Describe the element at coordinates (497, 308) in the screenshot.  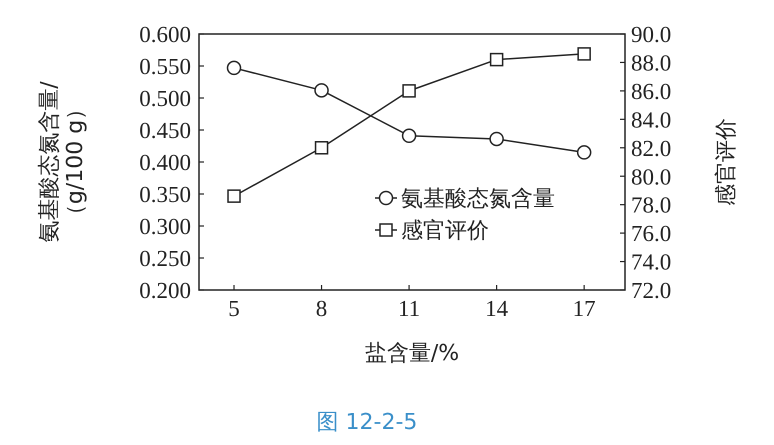
I see `x-tick-label: 14` at that location.